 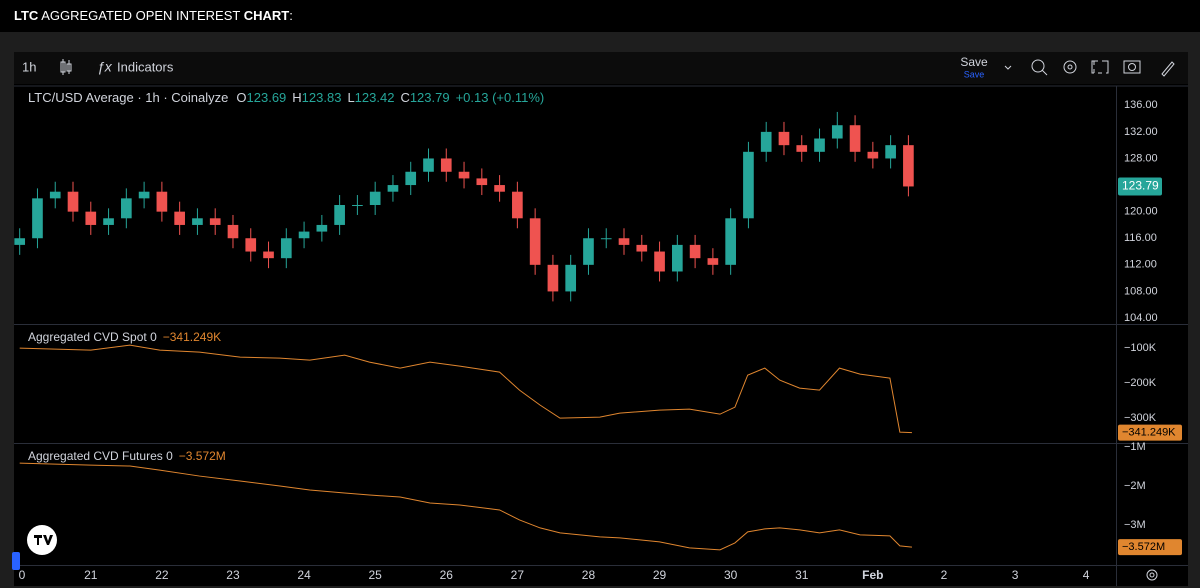 What do you see at coordinates (91, 575) in the screenshot?
I see `x-tick-label: 21` at bounding box center [91, 575].